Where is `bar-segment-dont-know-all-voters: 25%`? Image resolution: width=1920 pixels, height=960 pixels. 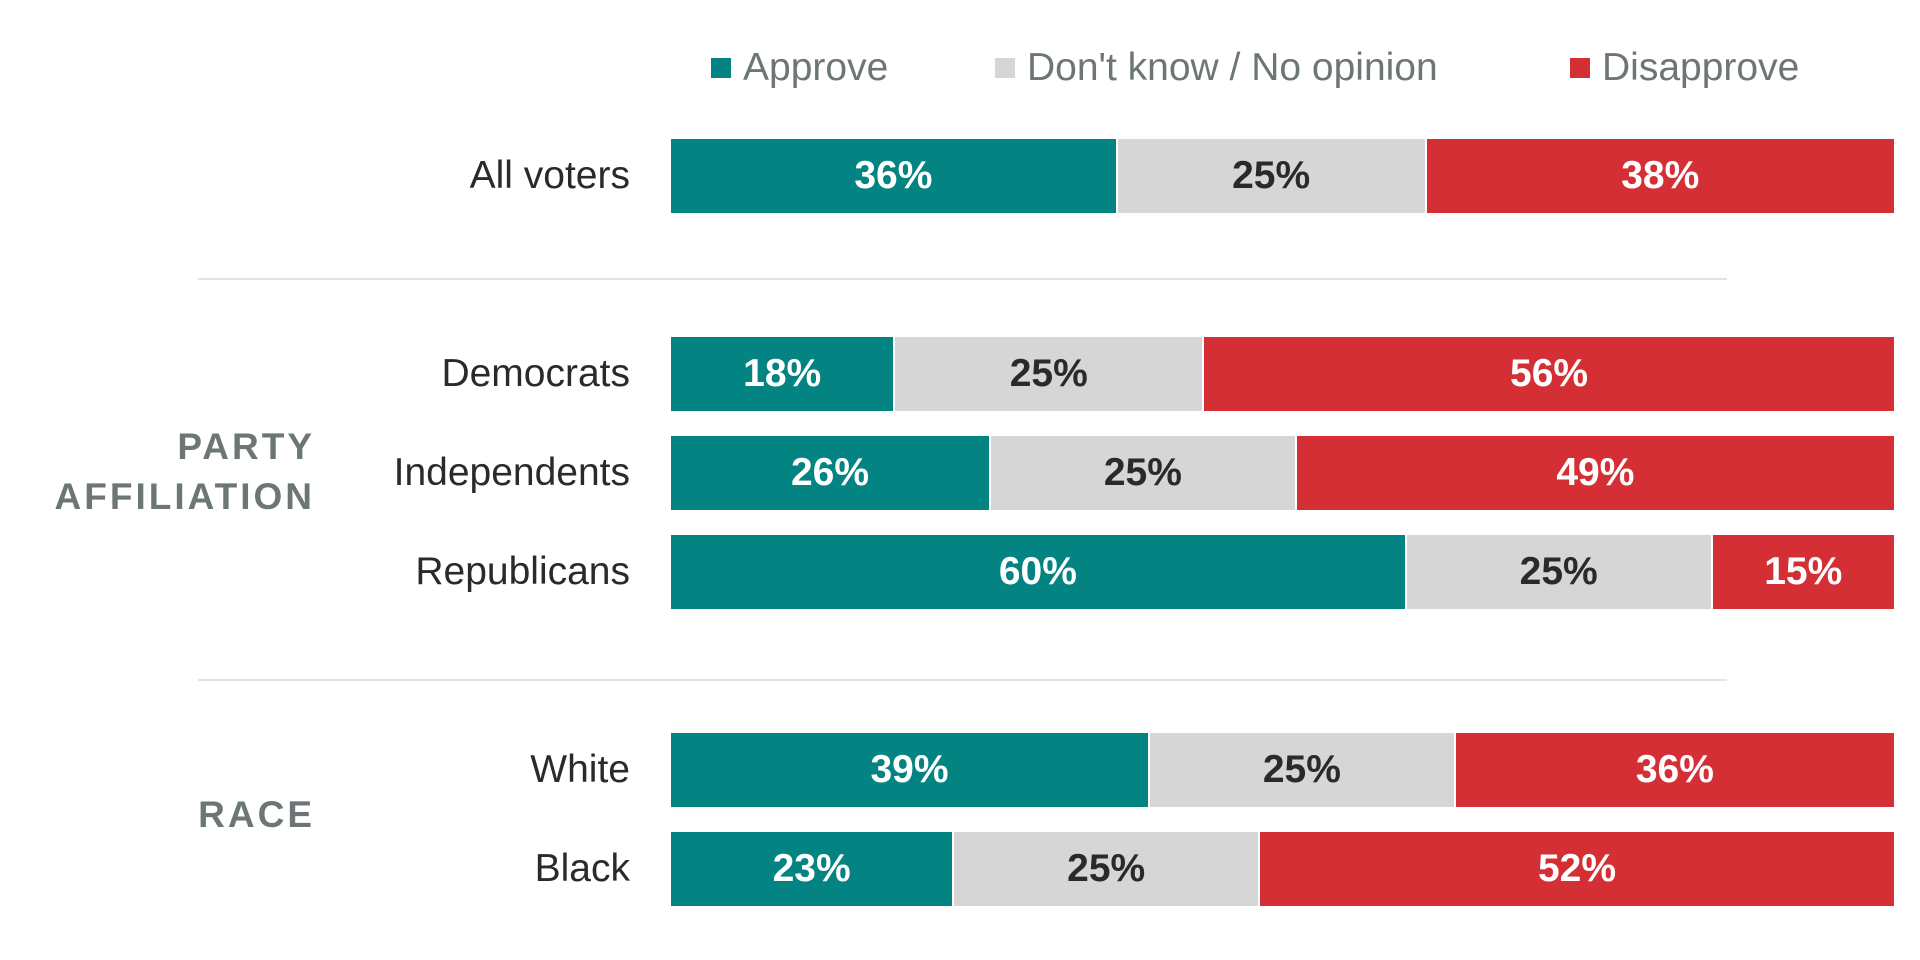 bar-segment-dont-know-all-voters: 25% is located at coordinates (1270, 176).